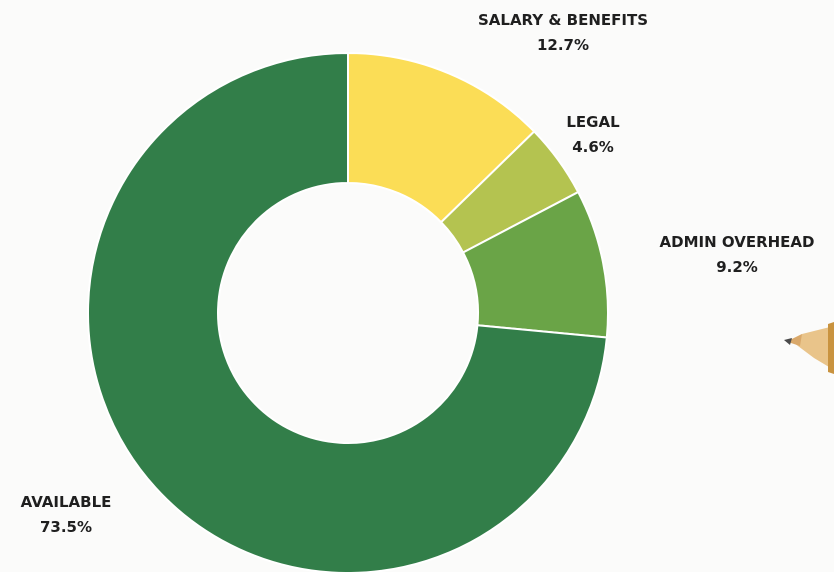 The width and height of the screenshot is (834, 572). What do you see at coordinates (66, 527) in the screenshot?
I see `slice-value-available: 73.5%` at bounding box center [66, 527].